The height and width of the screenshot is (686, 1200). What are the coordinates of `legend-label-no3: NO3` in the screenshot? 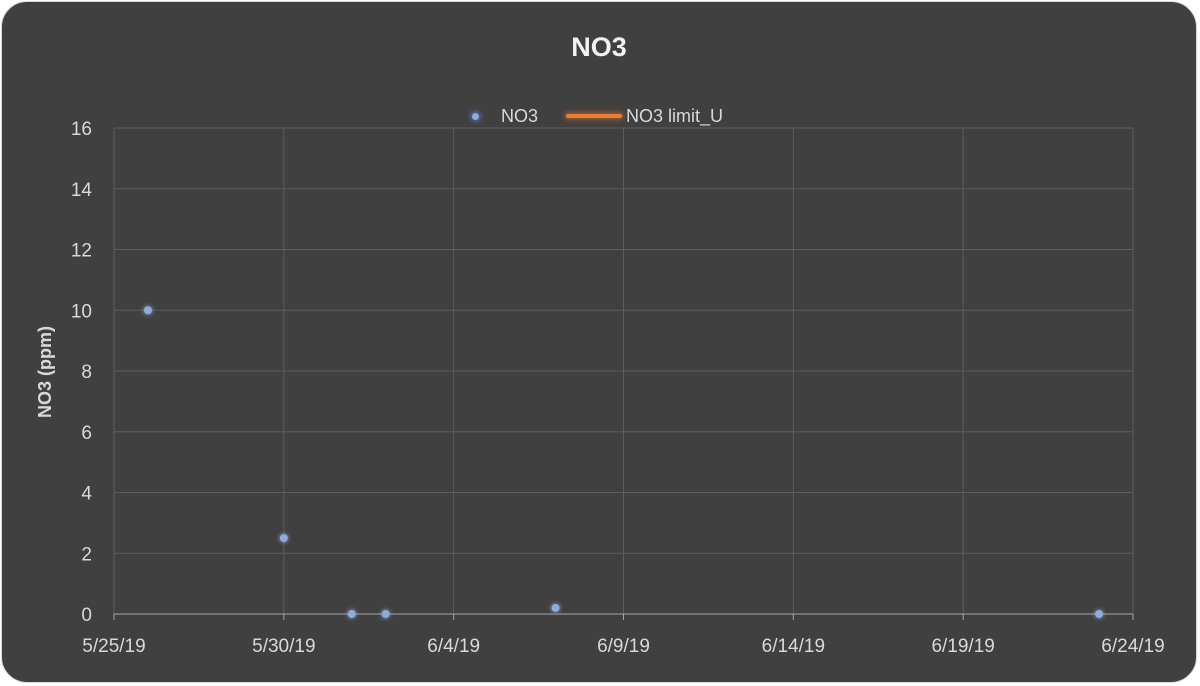 It's located at (520, 115).